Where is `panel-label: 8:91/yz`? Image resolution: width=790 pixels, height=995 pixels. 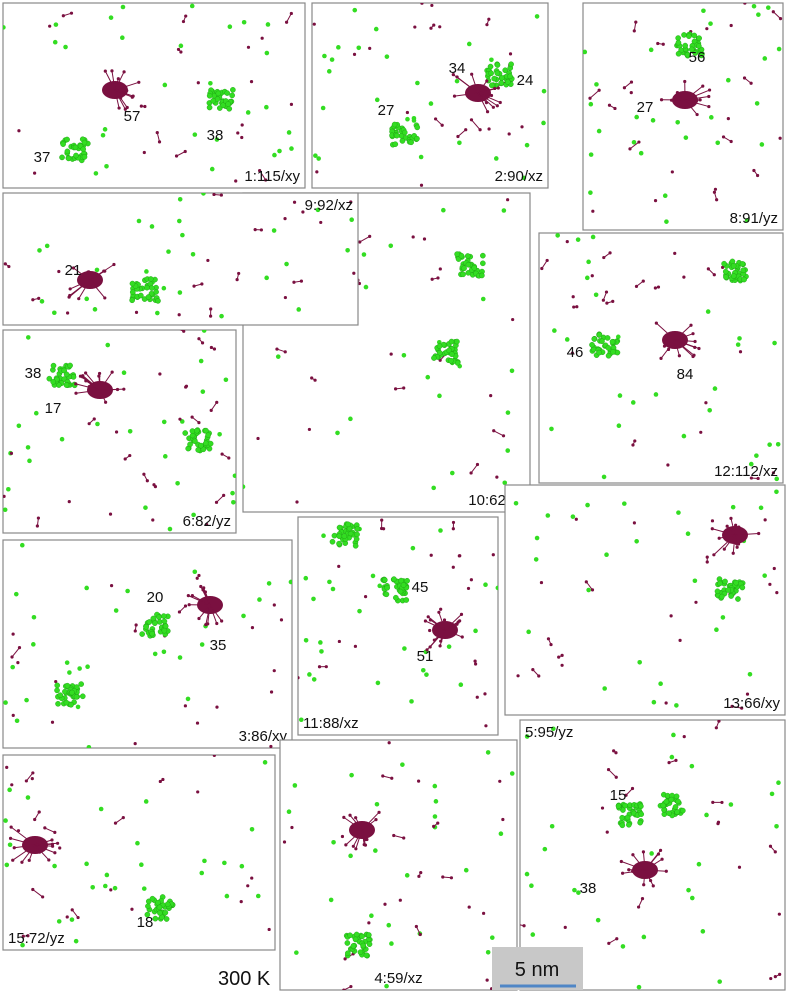 panel-label: 8:91/yz is located at coordinates (754, 218).